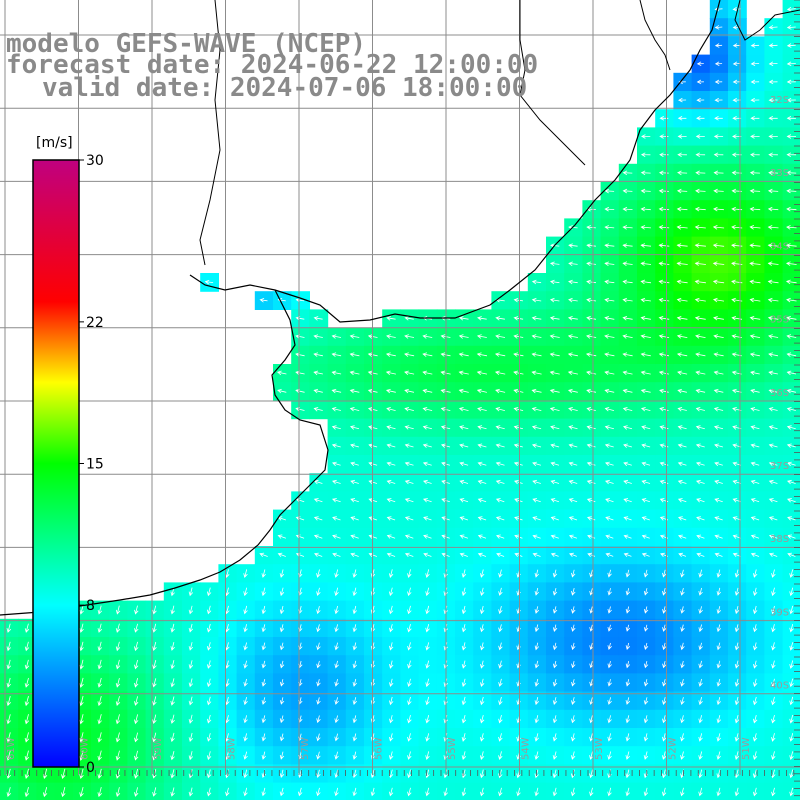 The height and width of the screenshot is (800, 800). I want to click on longitude-label: 60W, so click(85, 748).